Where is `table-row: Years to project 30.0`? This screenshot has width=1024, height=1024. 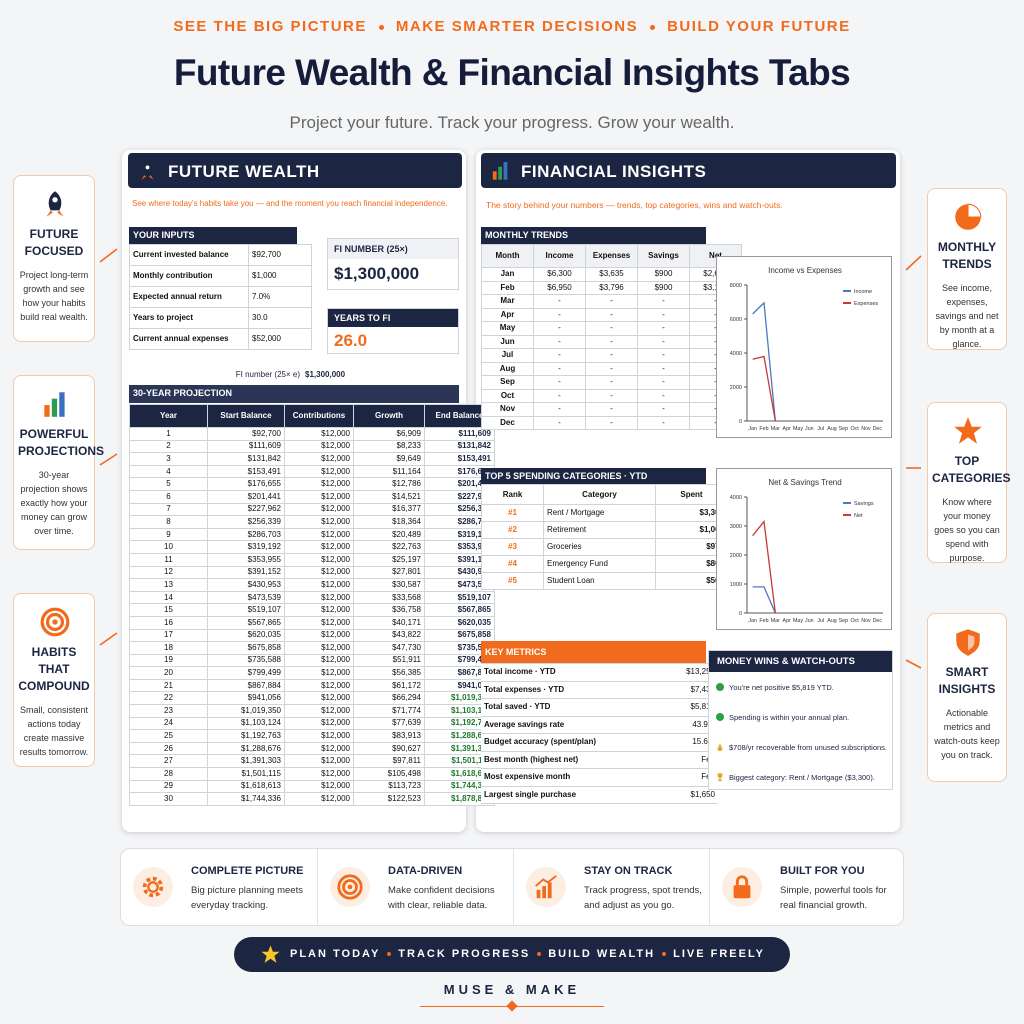 table-row: Years to project 30.0 is located at coordinates (220, 318).